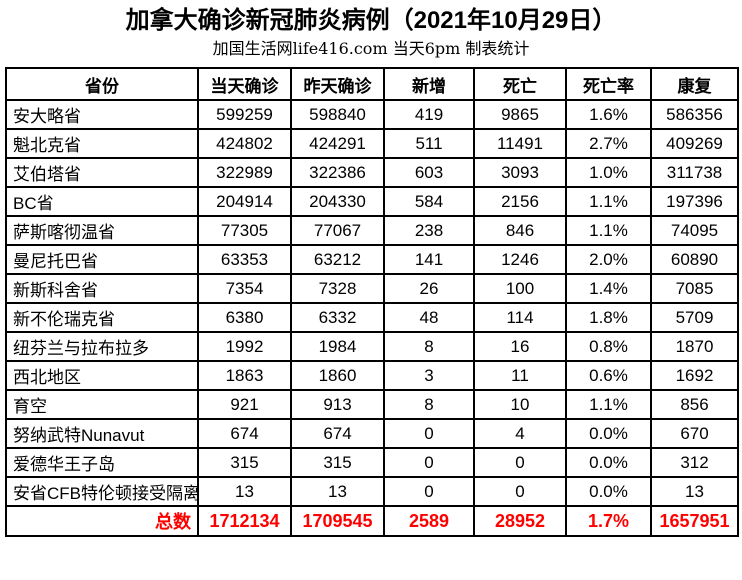 This screenshot has width=742, height=580. I want to click on value-cell: 1860, so click(337, 375).